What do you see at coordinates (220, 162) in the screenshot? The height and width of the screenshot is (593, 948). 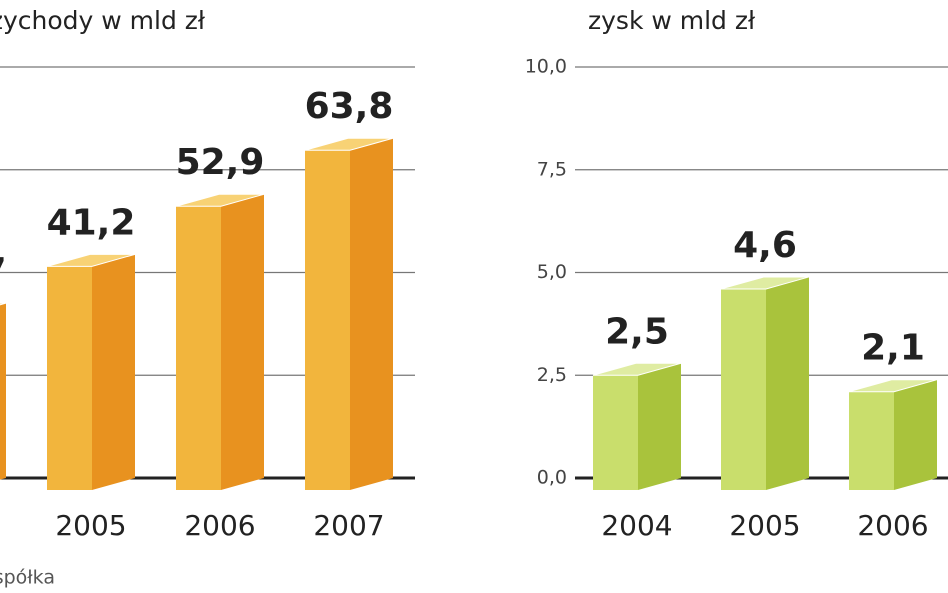 I see `value-label: 52,9` at bounding box center [220, 162].